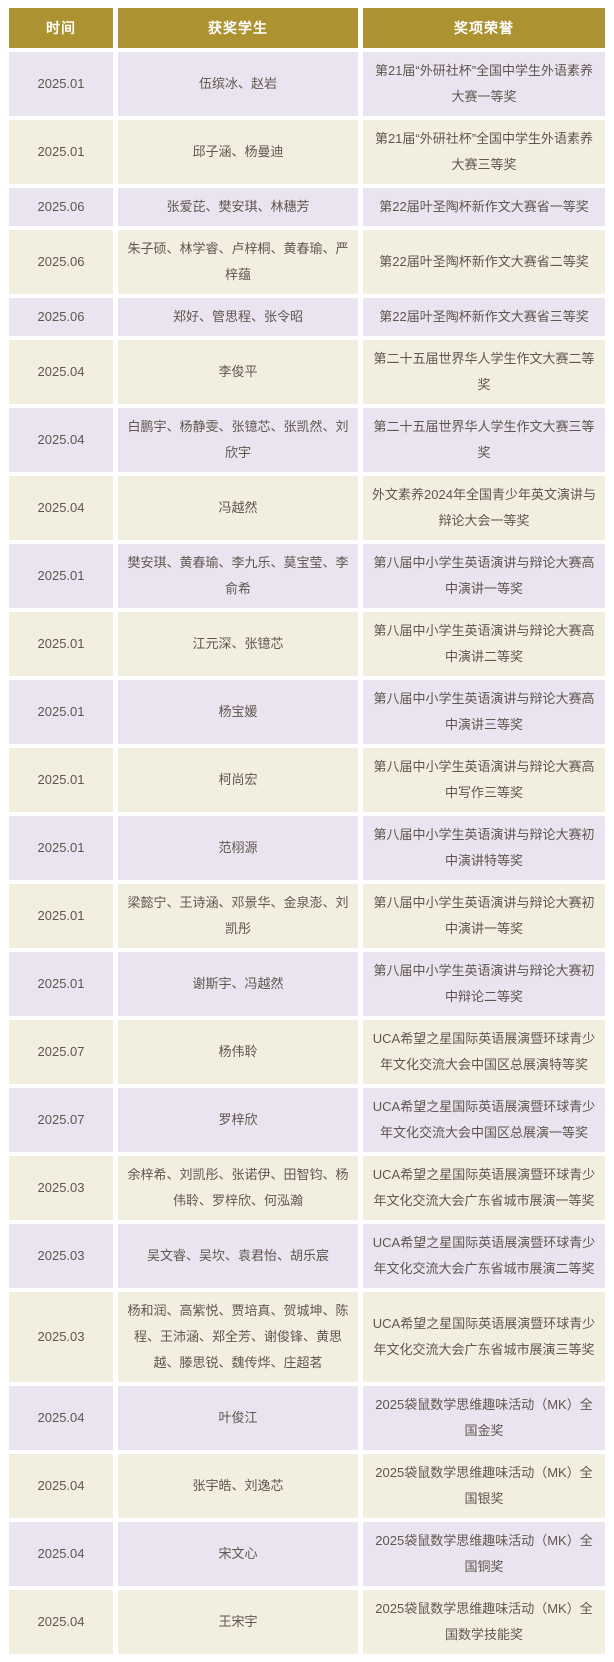  Describe the element at coordinates (238, 1486) in the screenshot. I see `students-cell: 张宇皓、刘逸芯` at that location.